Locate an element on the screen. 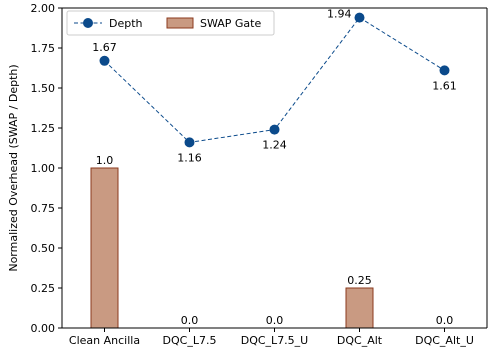  x-tick-label-4: DQC_Alt_U is located at coordinates (444, 340).